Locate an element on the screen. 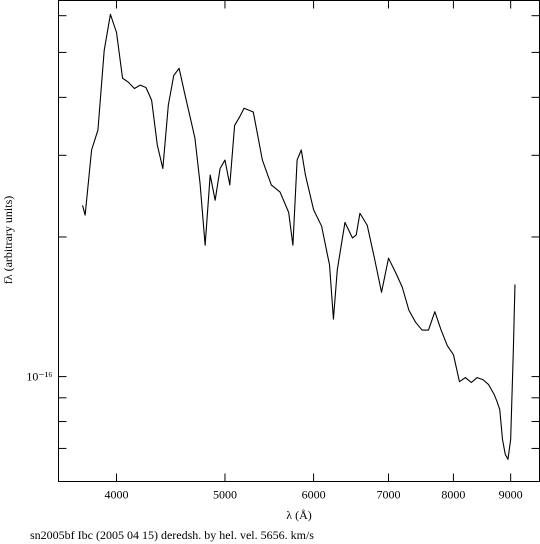 The height and width of the screenshot is (544, 540). x-tick-label: 8000 is located at coordinates (453, 495).